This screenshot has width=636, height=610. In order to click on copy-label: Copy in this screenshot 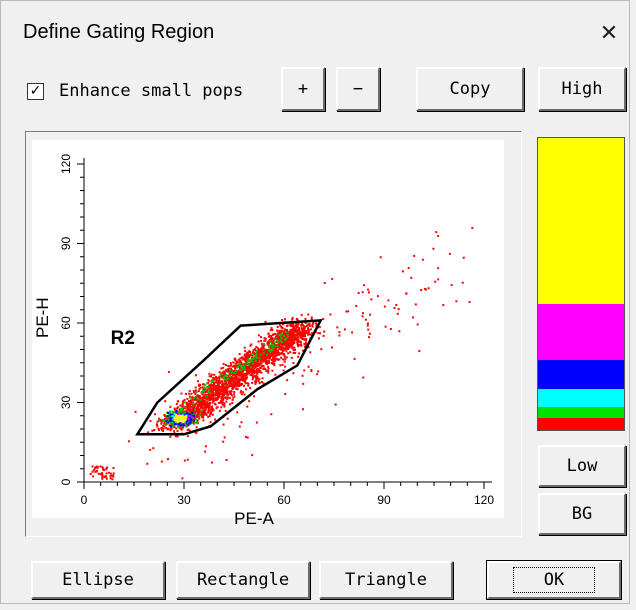, I will do `click(470, 89)`.